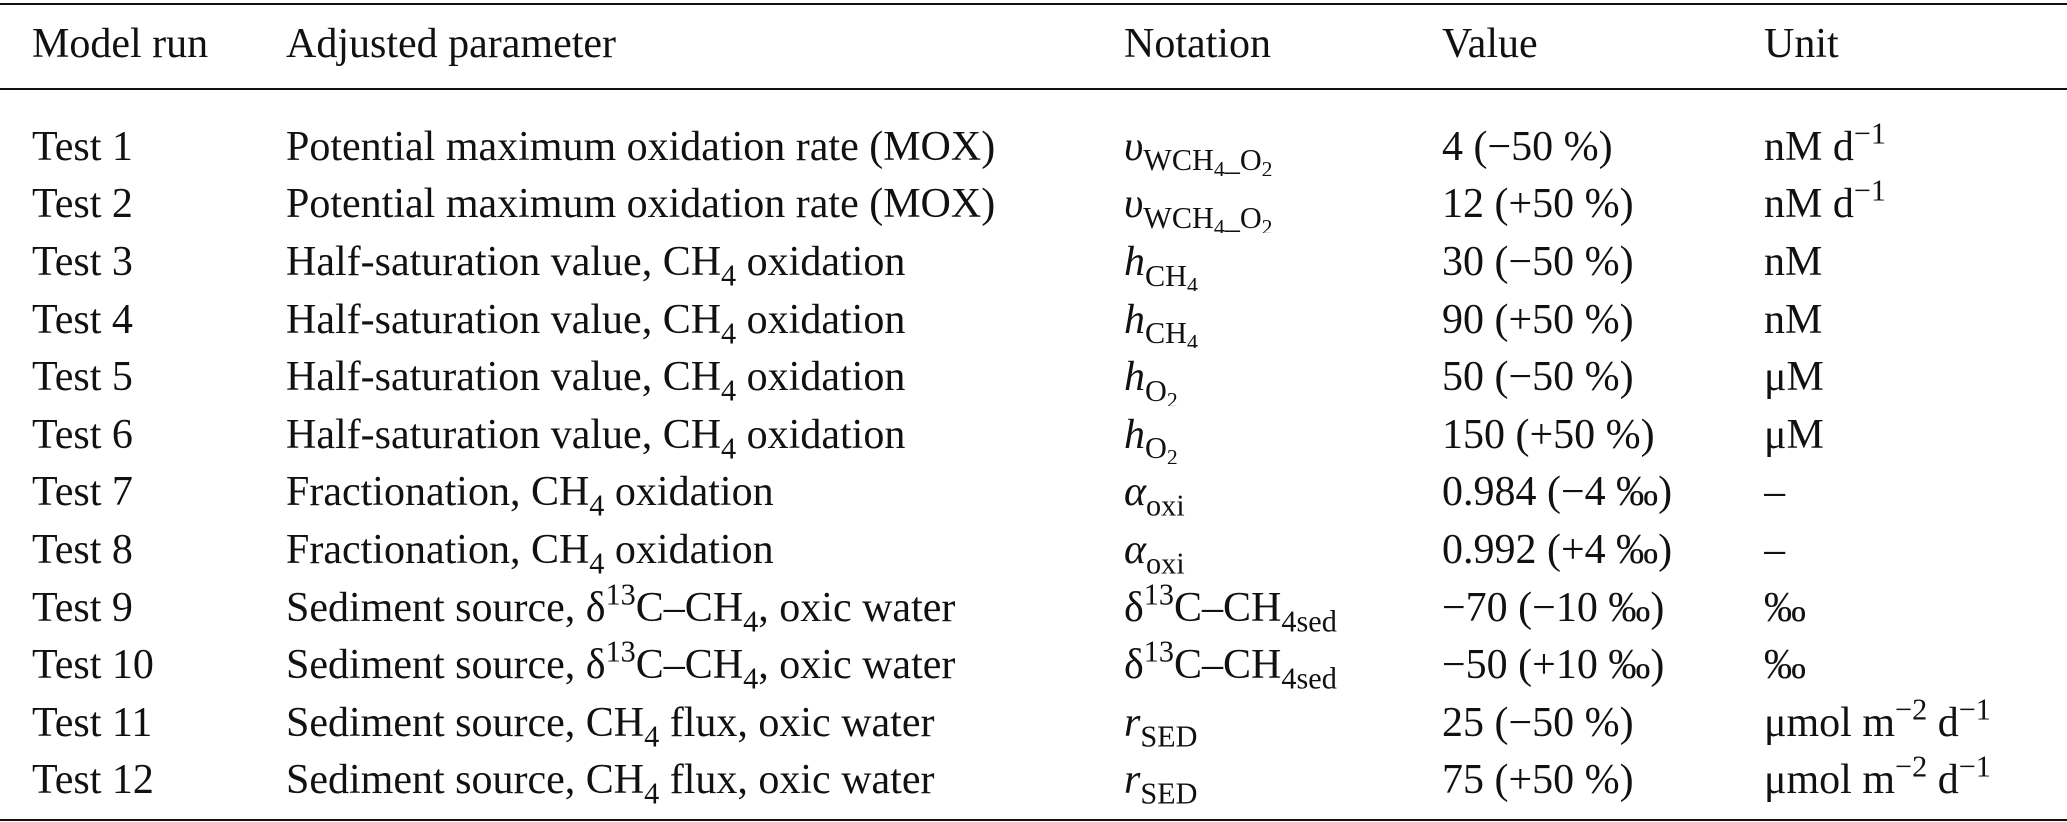  I want to click on param-text: Sediment source, δ, so click(446, 665).